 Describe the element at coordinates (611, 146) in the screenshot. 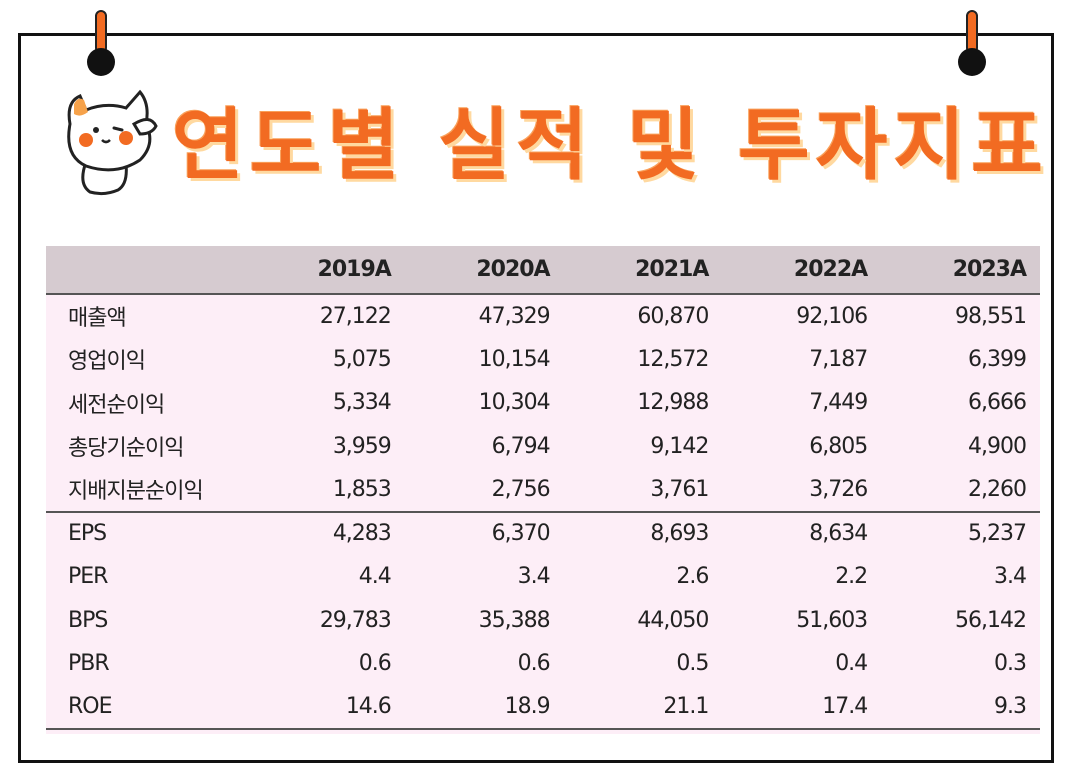

I see `page-title: 연도별 실적 및 투자지표` at that location.